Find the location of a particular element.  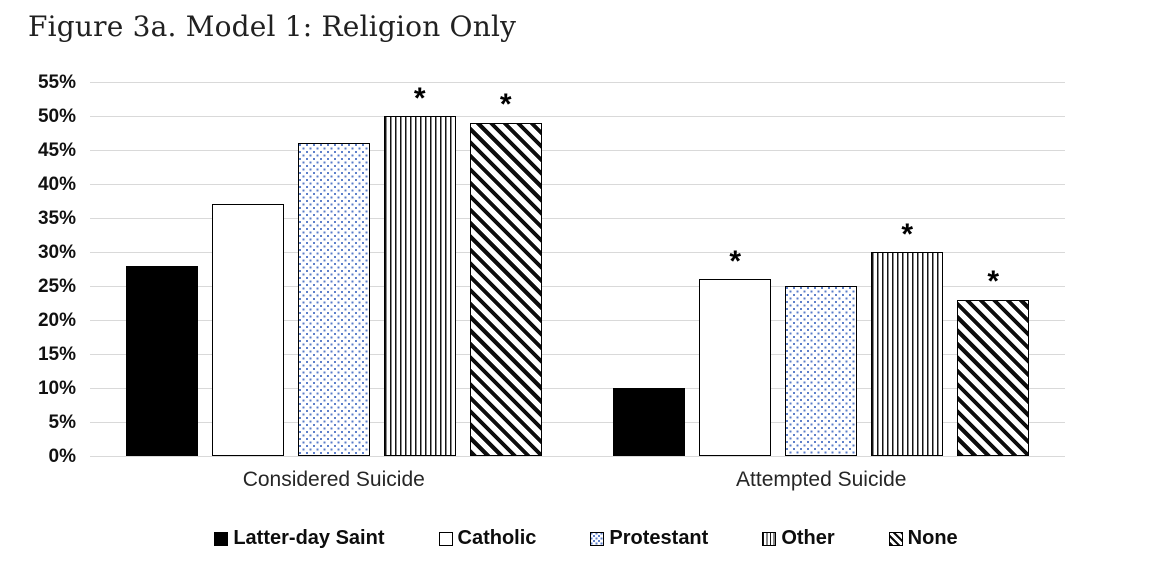

legend-swatch-catholic is located at coordinates (445, 538).